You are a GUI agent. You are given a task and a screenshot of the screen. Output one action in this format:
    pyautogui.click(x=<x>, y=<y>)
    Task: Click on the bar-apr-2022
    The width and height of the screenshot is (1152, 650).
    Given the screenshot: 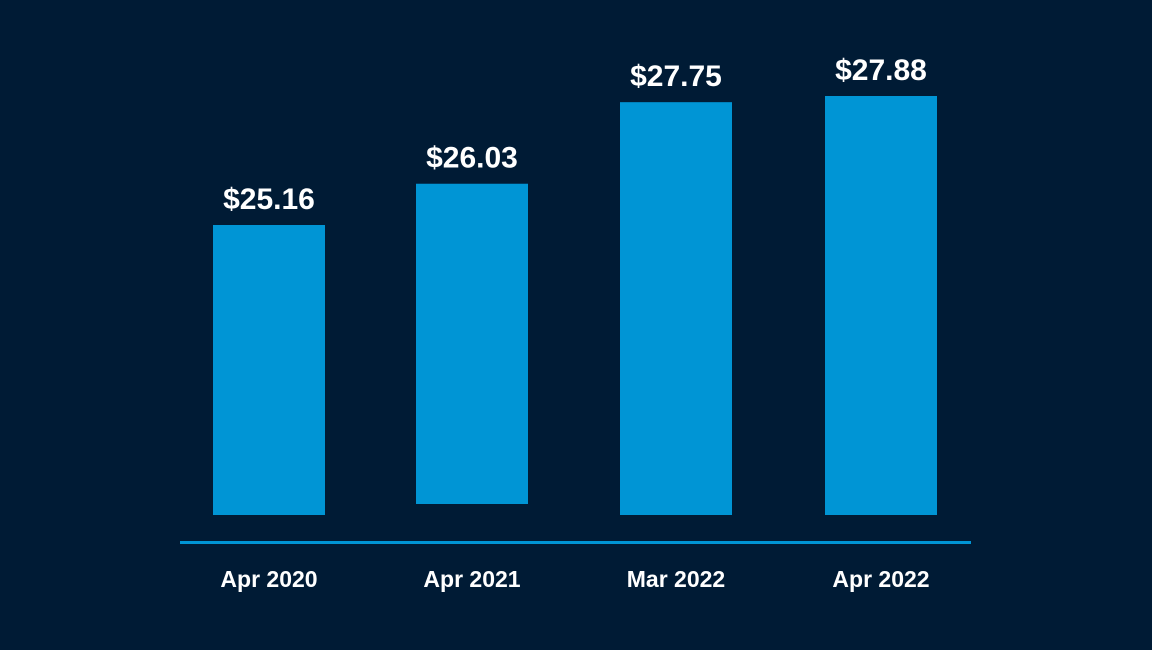 What is the action you would take?
    pyautogui.click(x=881, y=305)
    